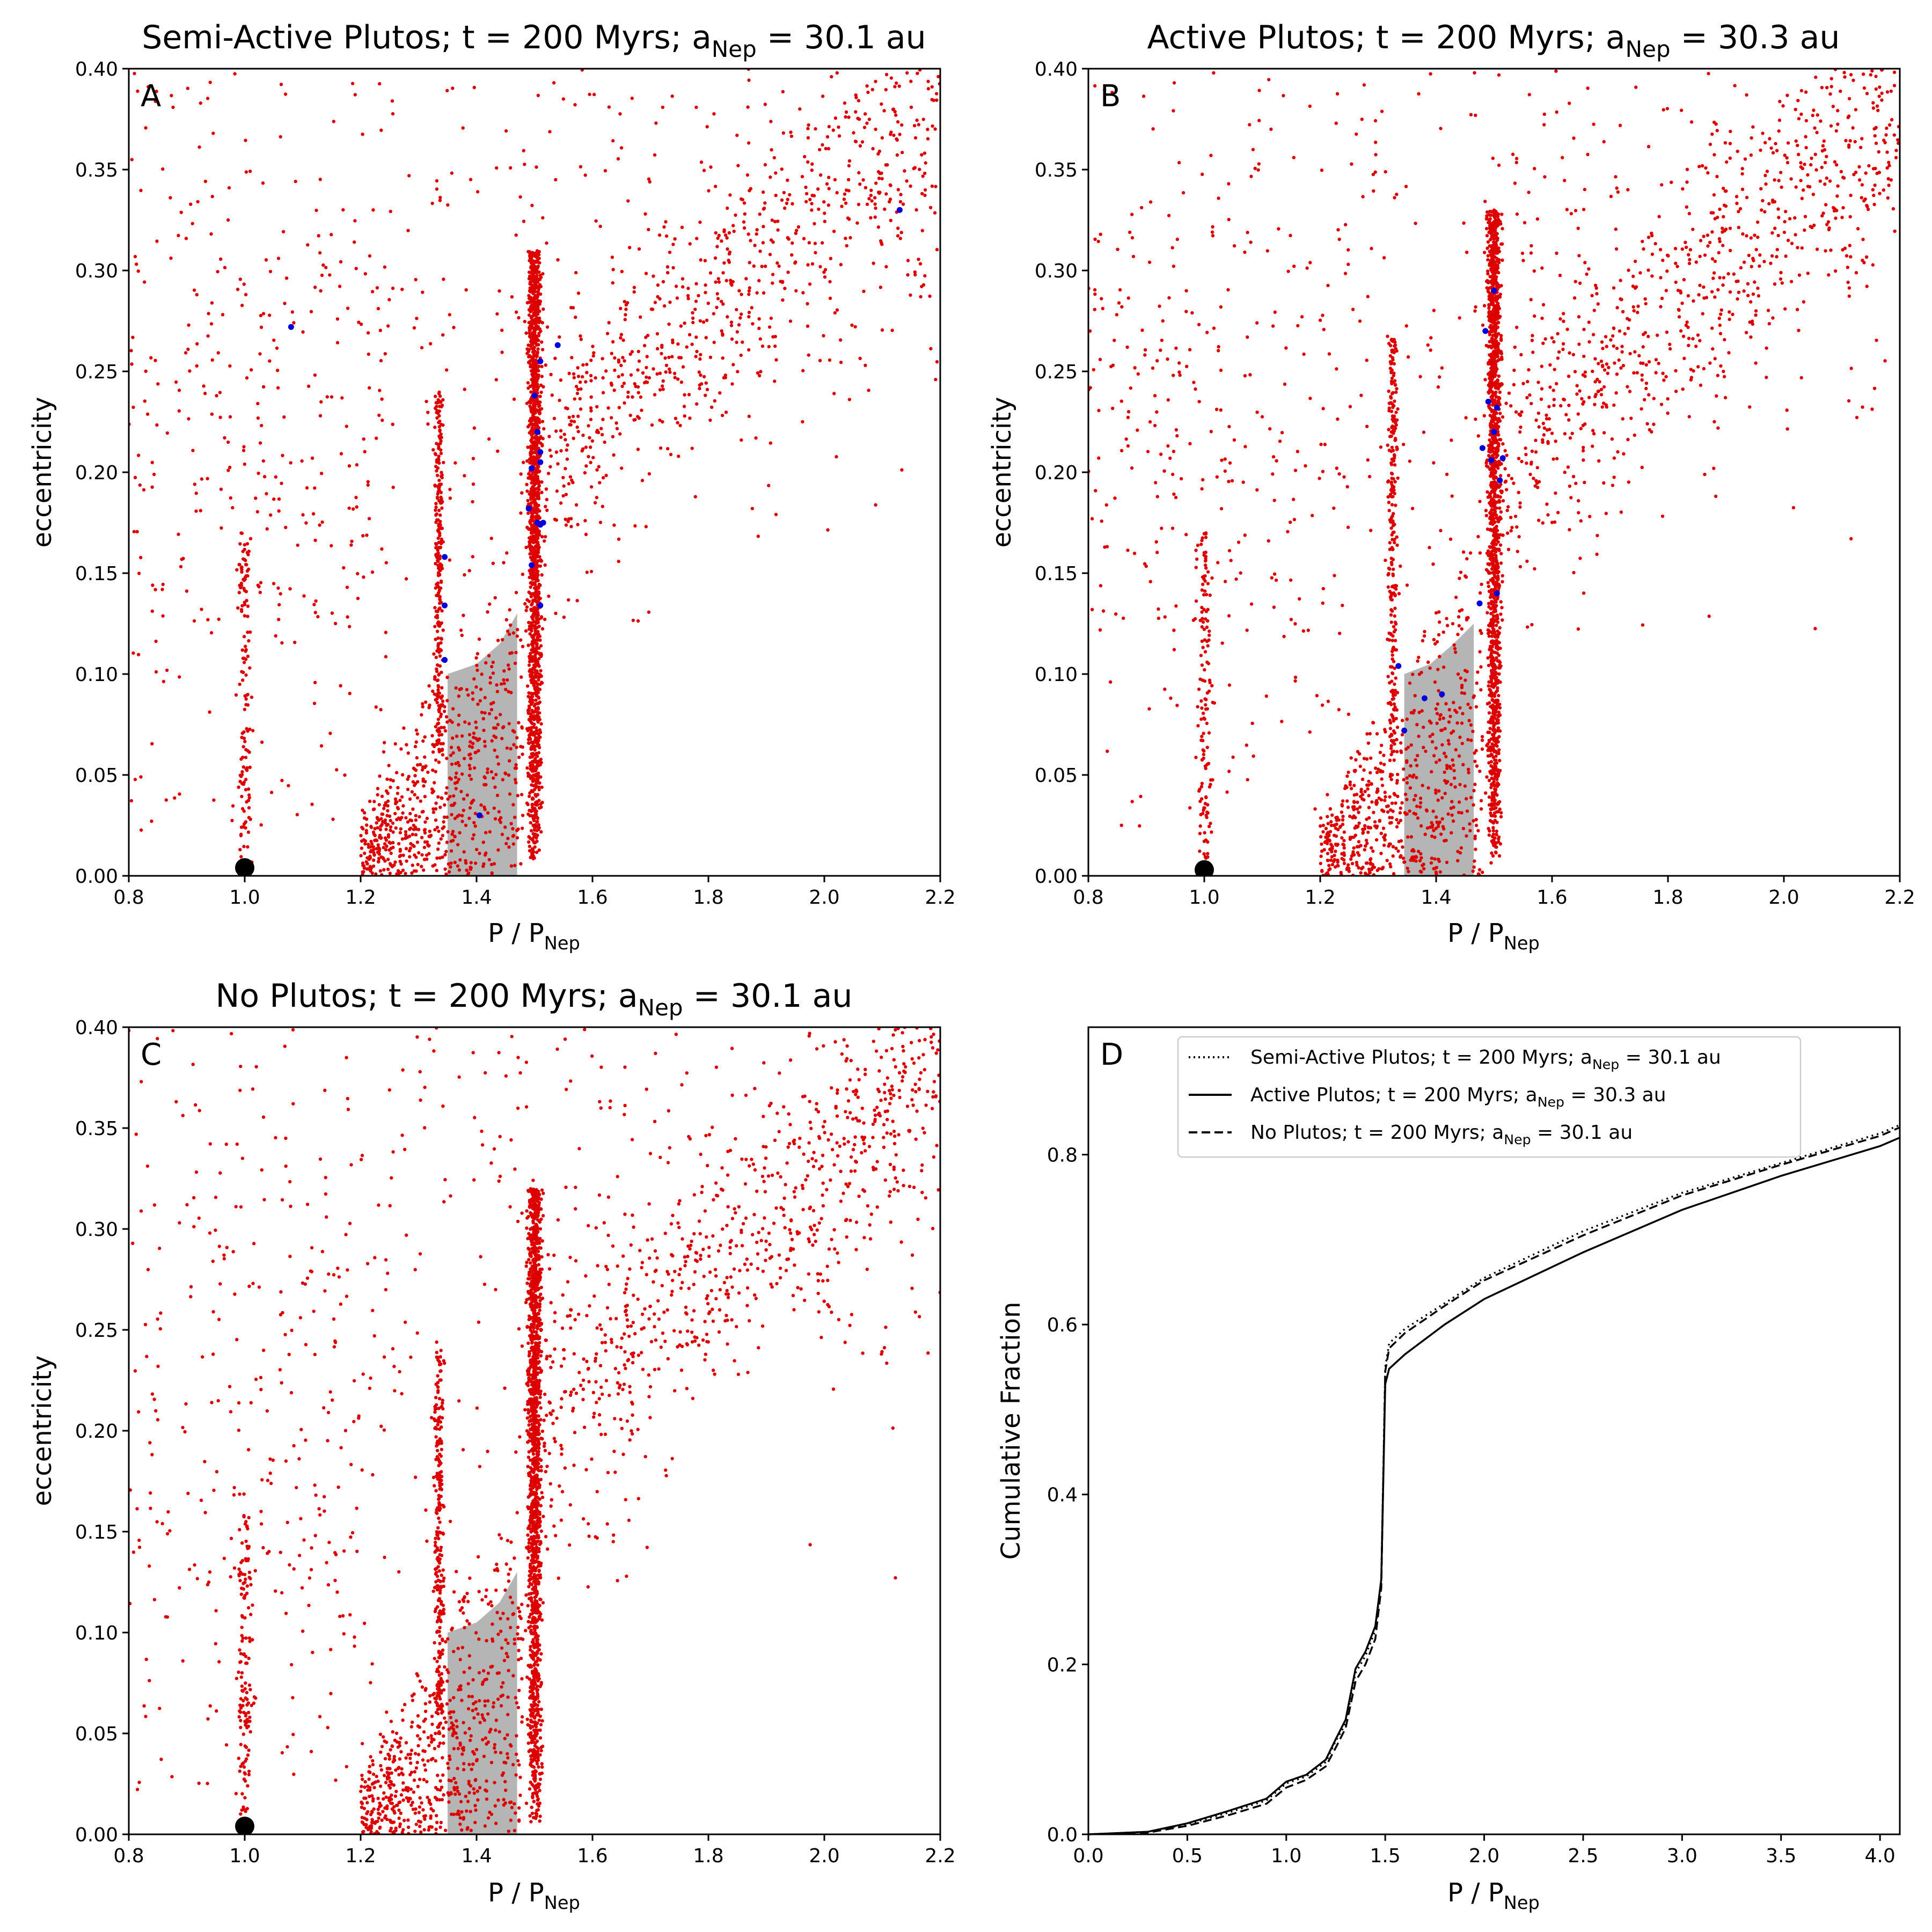 Image resolution: width=1932 pixels, height=1932 pixels. Describe the element at coordinates (479, 815) in the screenshot. I see `blue-particle` at that location.